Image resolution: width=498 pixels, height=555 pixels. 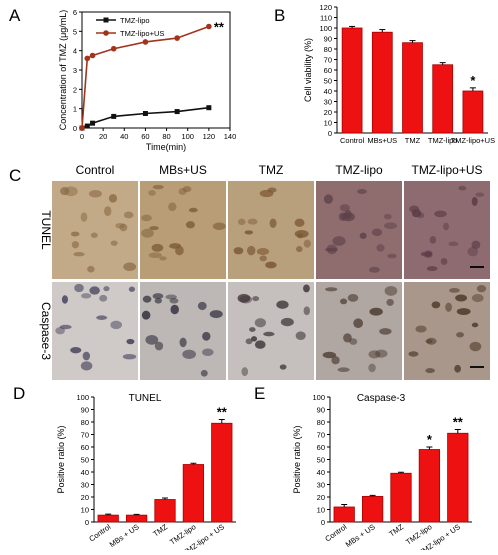 I want to click on x-tick-label: 40, so click(x=124, y=136).